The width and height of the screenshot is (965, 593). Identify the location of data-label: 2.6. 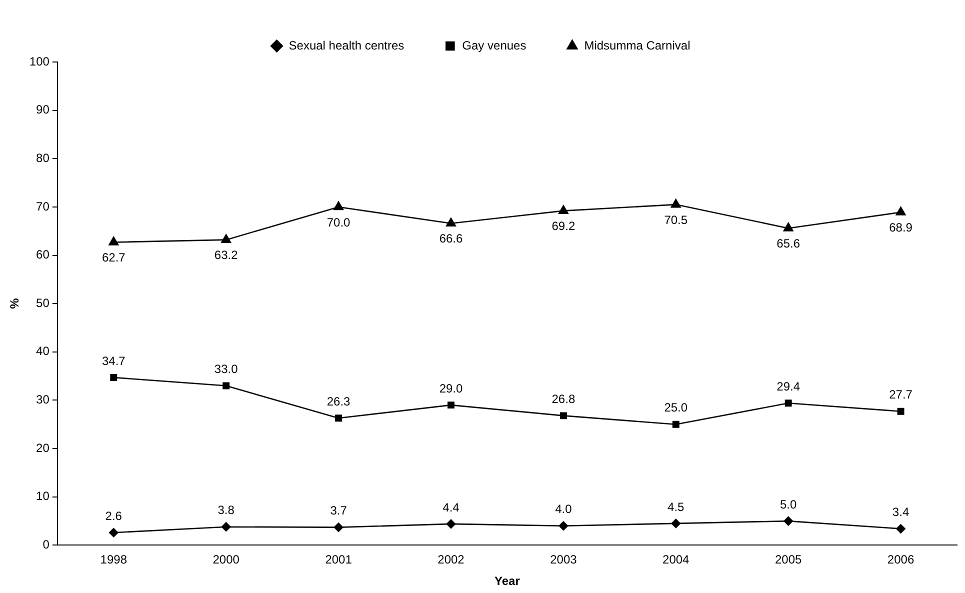
(113, 515).